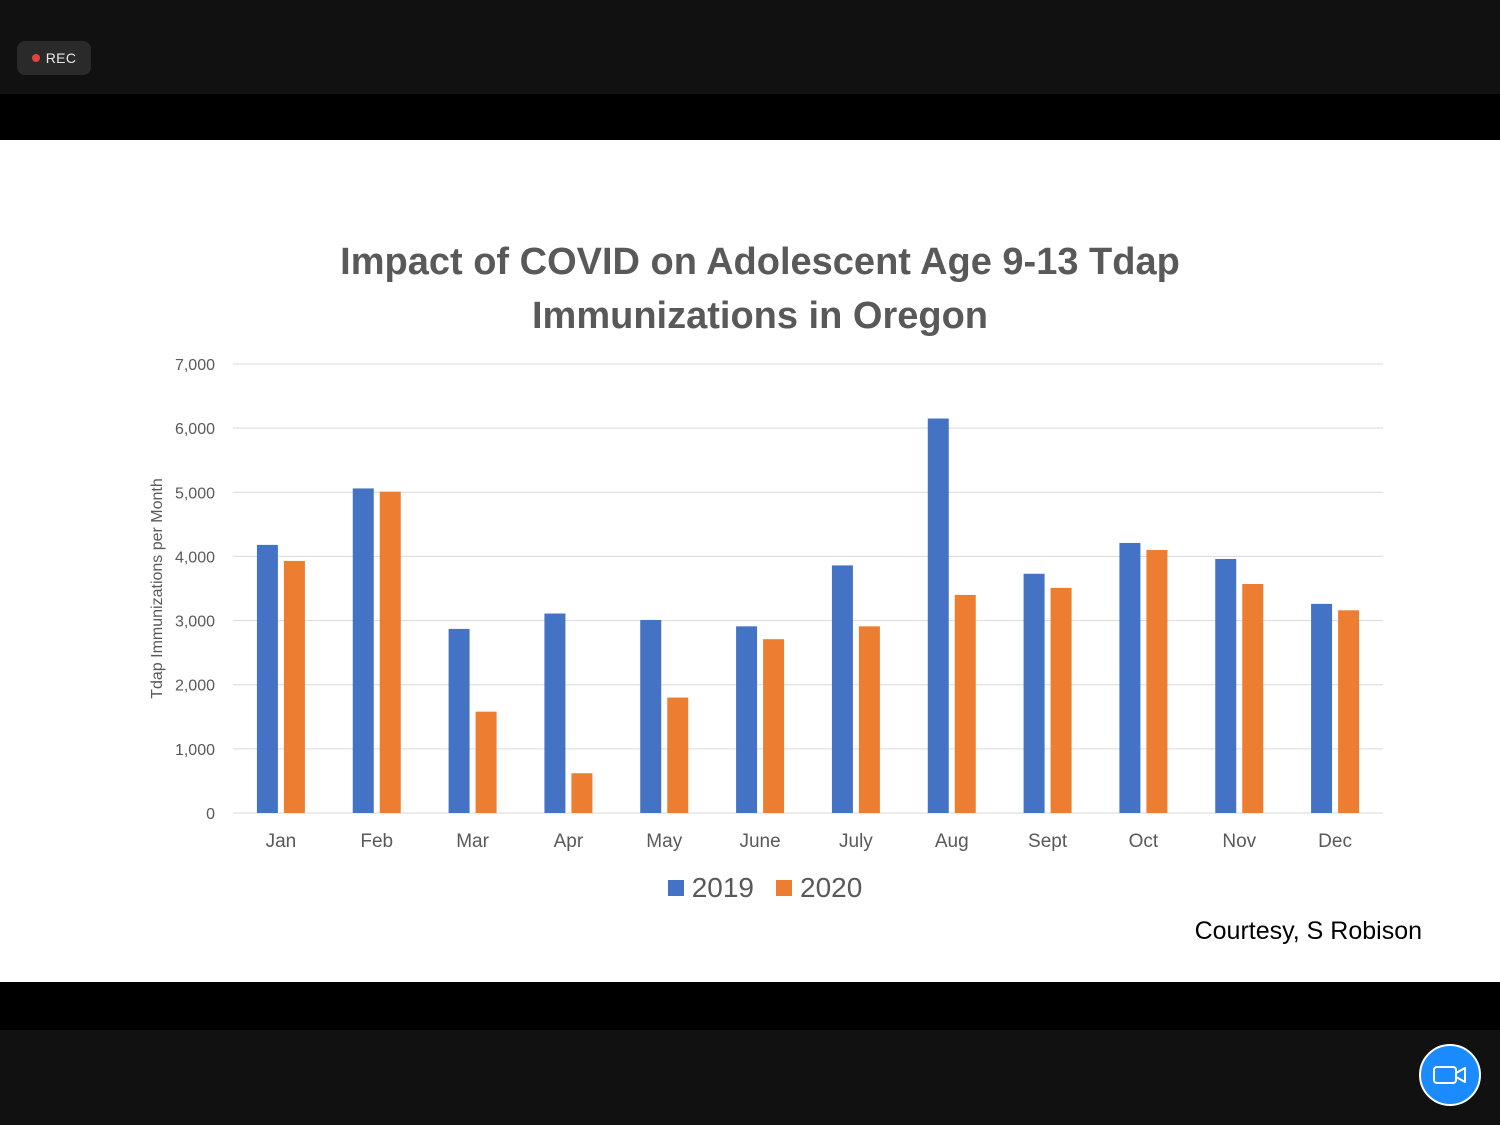 The image size is (1500, 1125). What do you see at coordinates (267, 678) in the screenshot?
I see `bar-2019-jan` at bounding box center [267, 678].